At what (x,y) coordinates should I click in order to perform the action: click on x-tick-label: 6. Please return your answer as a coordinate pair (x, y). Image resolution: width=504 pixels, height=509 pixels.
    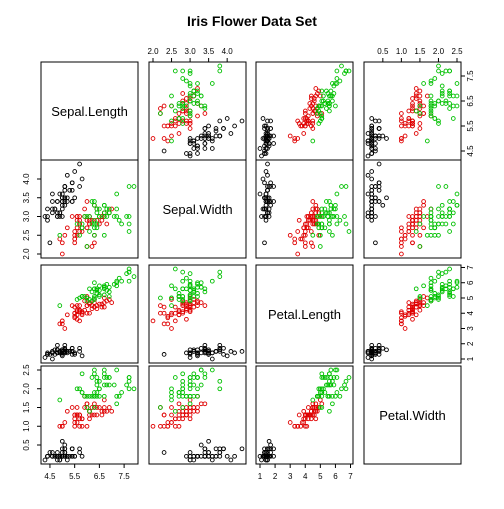
    Looking at the image, I should click on (335, 476).